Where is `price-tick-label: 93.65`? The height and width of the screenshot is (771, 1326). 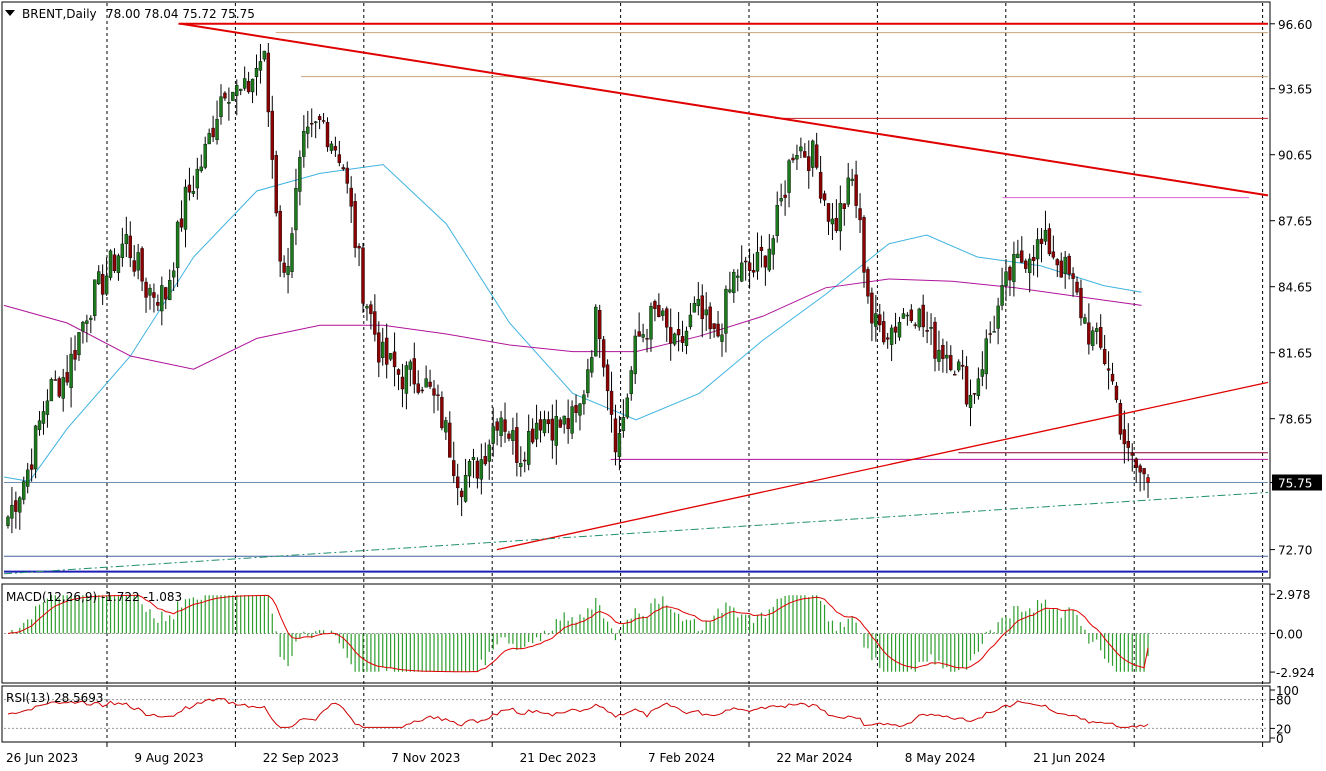
price-tick-label: 93.65 is located at coordinates (1295, 90).